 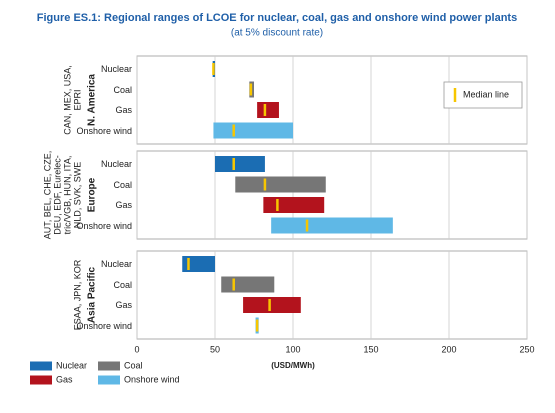 I want to click on x-tick-label: 0, so click(x=136, y=349).